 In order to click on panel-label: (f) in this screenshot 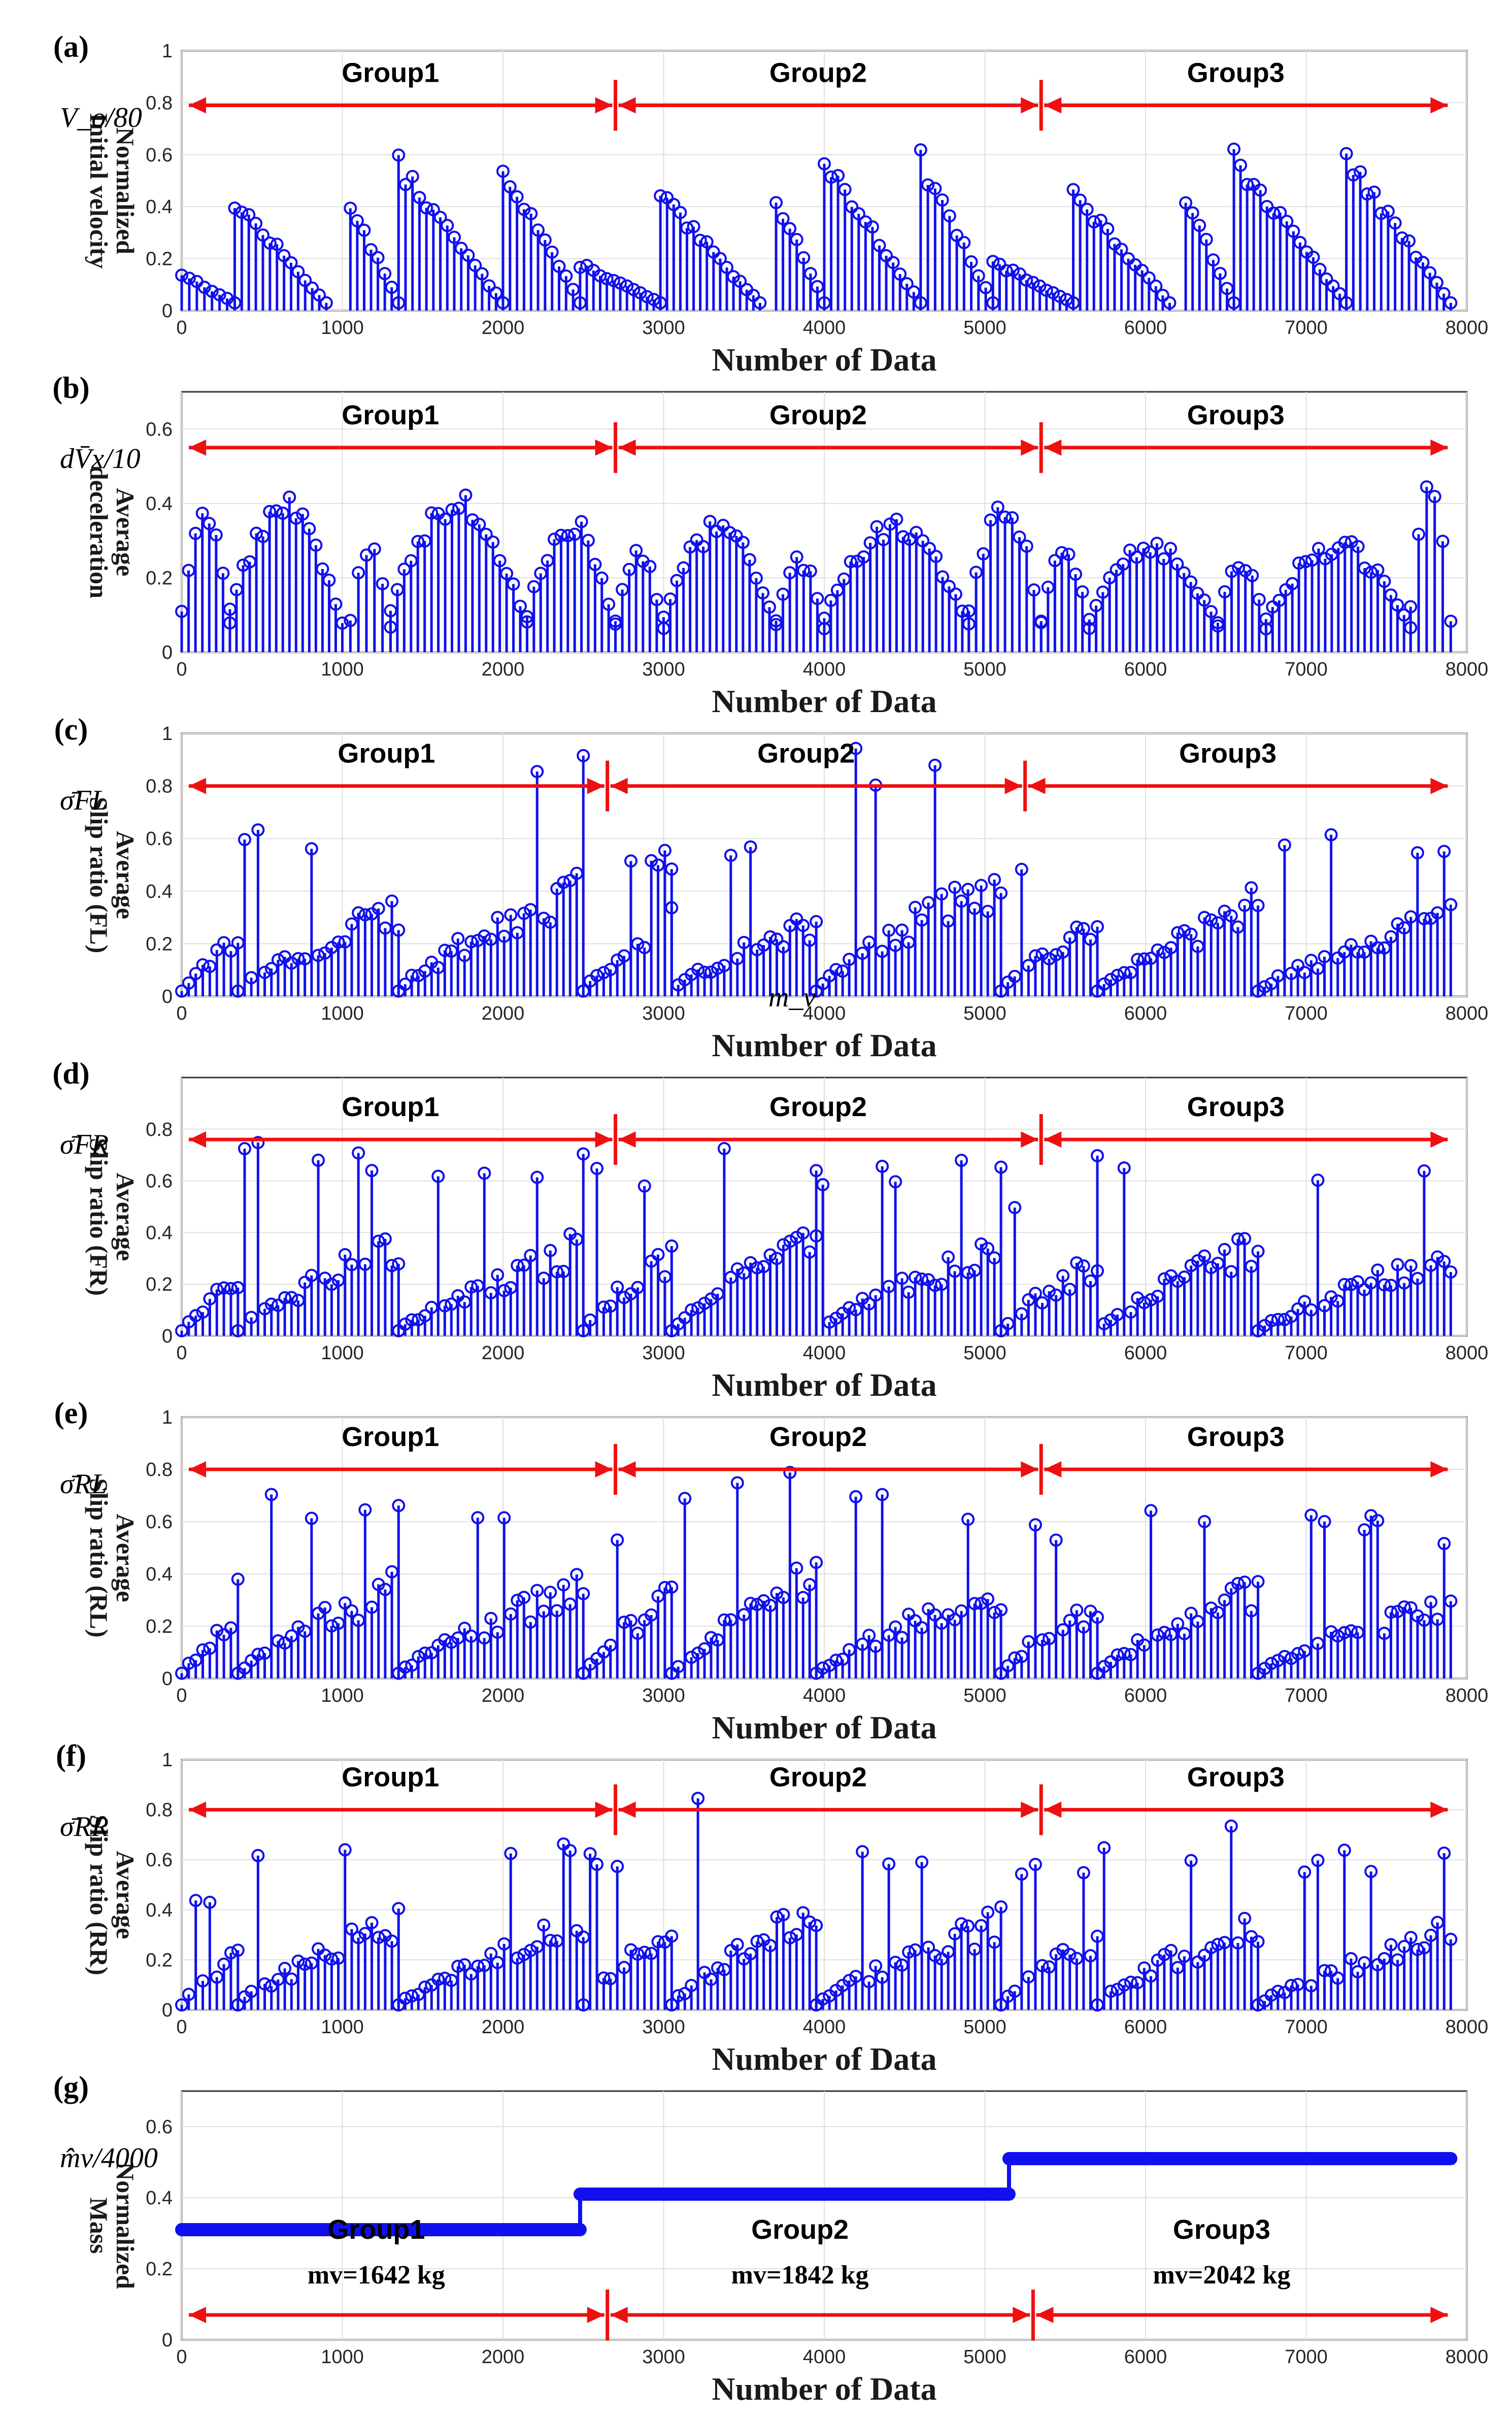, I will do `click(71, 1755)`.